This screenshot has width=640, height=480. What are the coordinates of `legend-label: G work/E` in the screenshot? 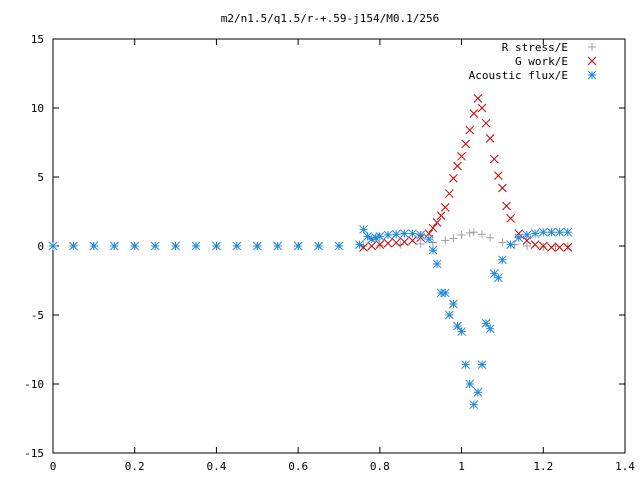 It's located at (541, 61).